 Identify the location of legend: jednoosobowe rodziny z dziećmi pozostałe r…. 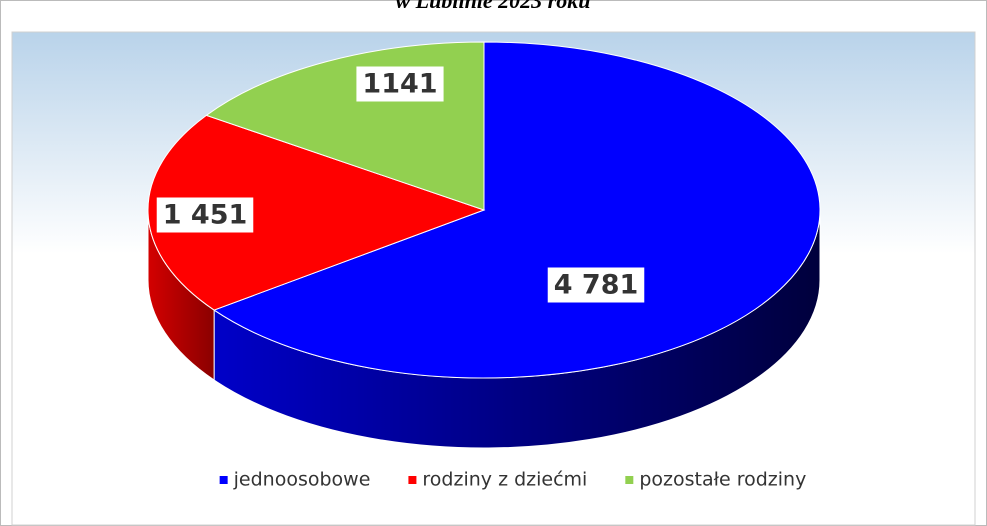
(512, 480).